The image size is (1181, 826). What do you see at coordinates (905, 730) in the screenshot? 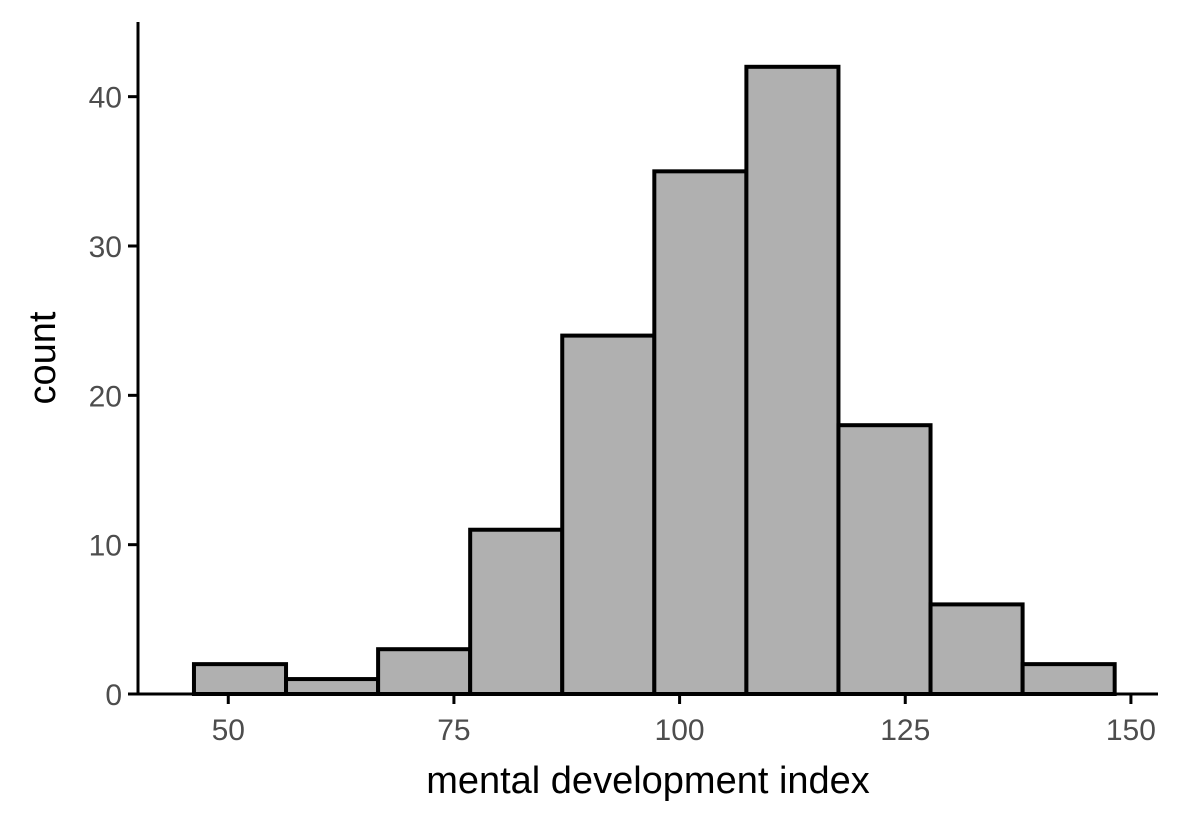
I see `x-tick-label: 125` at bounding box center [905, 730].